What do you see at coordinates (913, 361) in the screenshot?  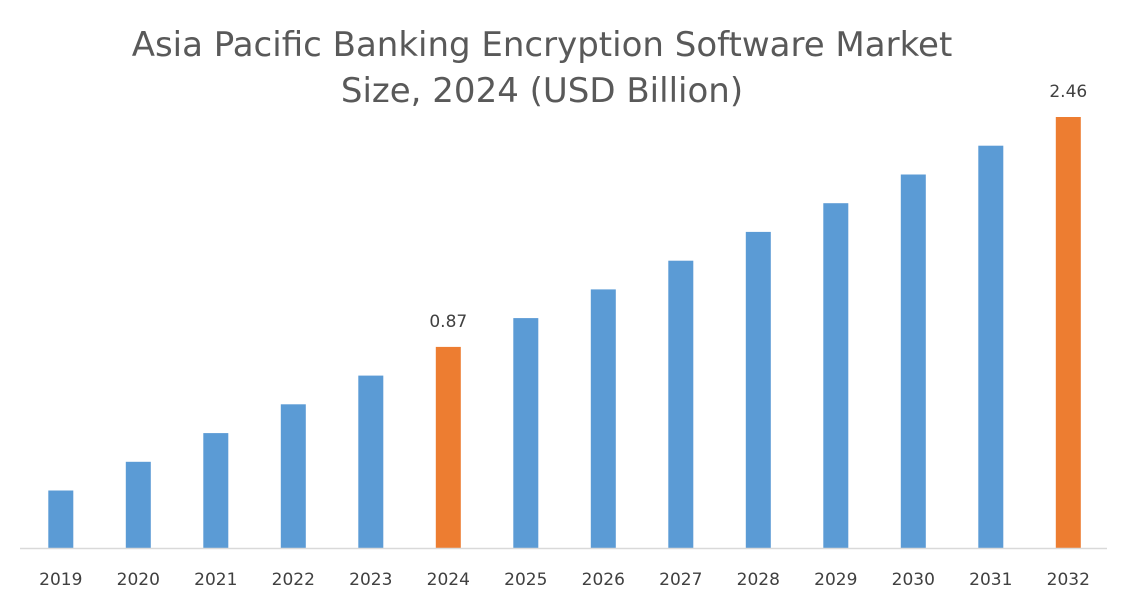 I see `bar-2030` at bounding box center [913, 361].